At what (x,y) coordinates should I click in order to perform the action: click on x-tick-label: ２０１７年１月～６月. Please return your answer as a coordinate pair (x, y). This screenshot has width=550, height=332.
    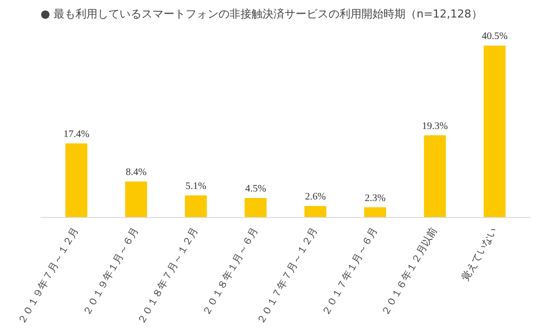
    Looking at the image, I should click on (350, 271).